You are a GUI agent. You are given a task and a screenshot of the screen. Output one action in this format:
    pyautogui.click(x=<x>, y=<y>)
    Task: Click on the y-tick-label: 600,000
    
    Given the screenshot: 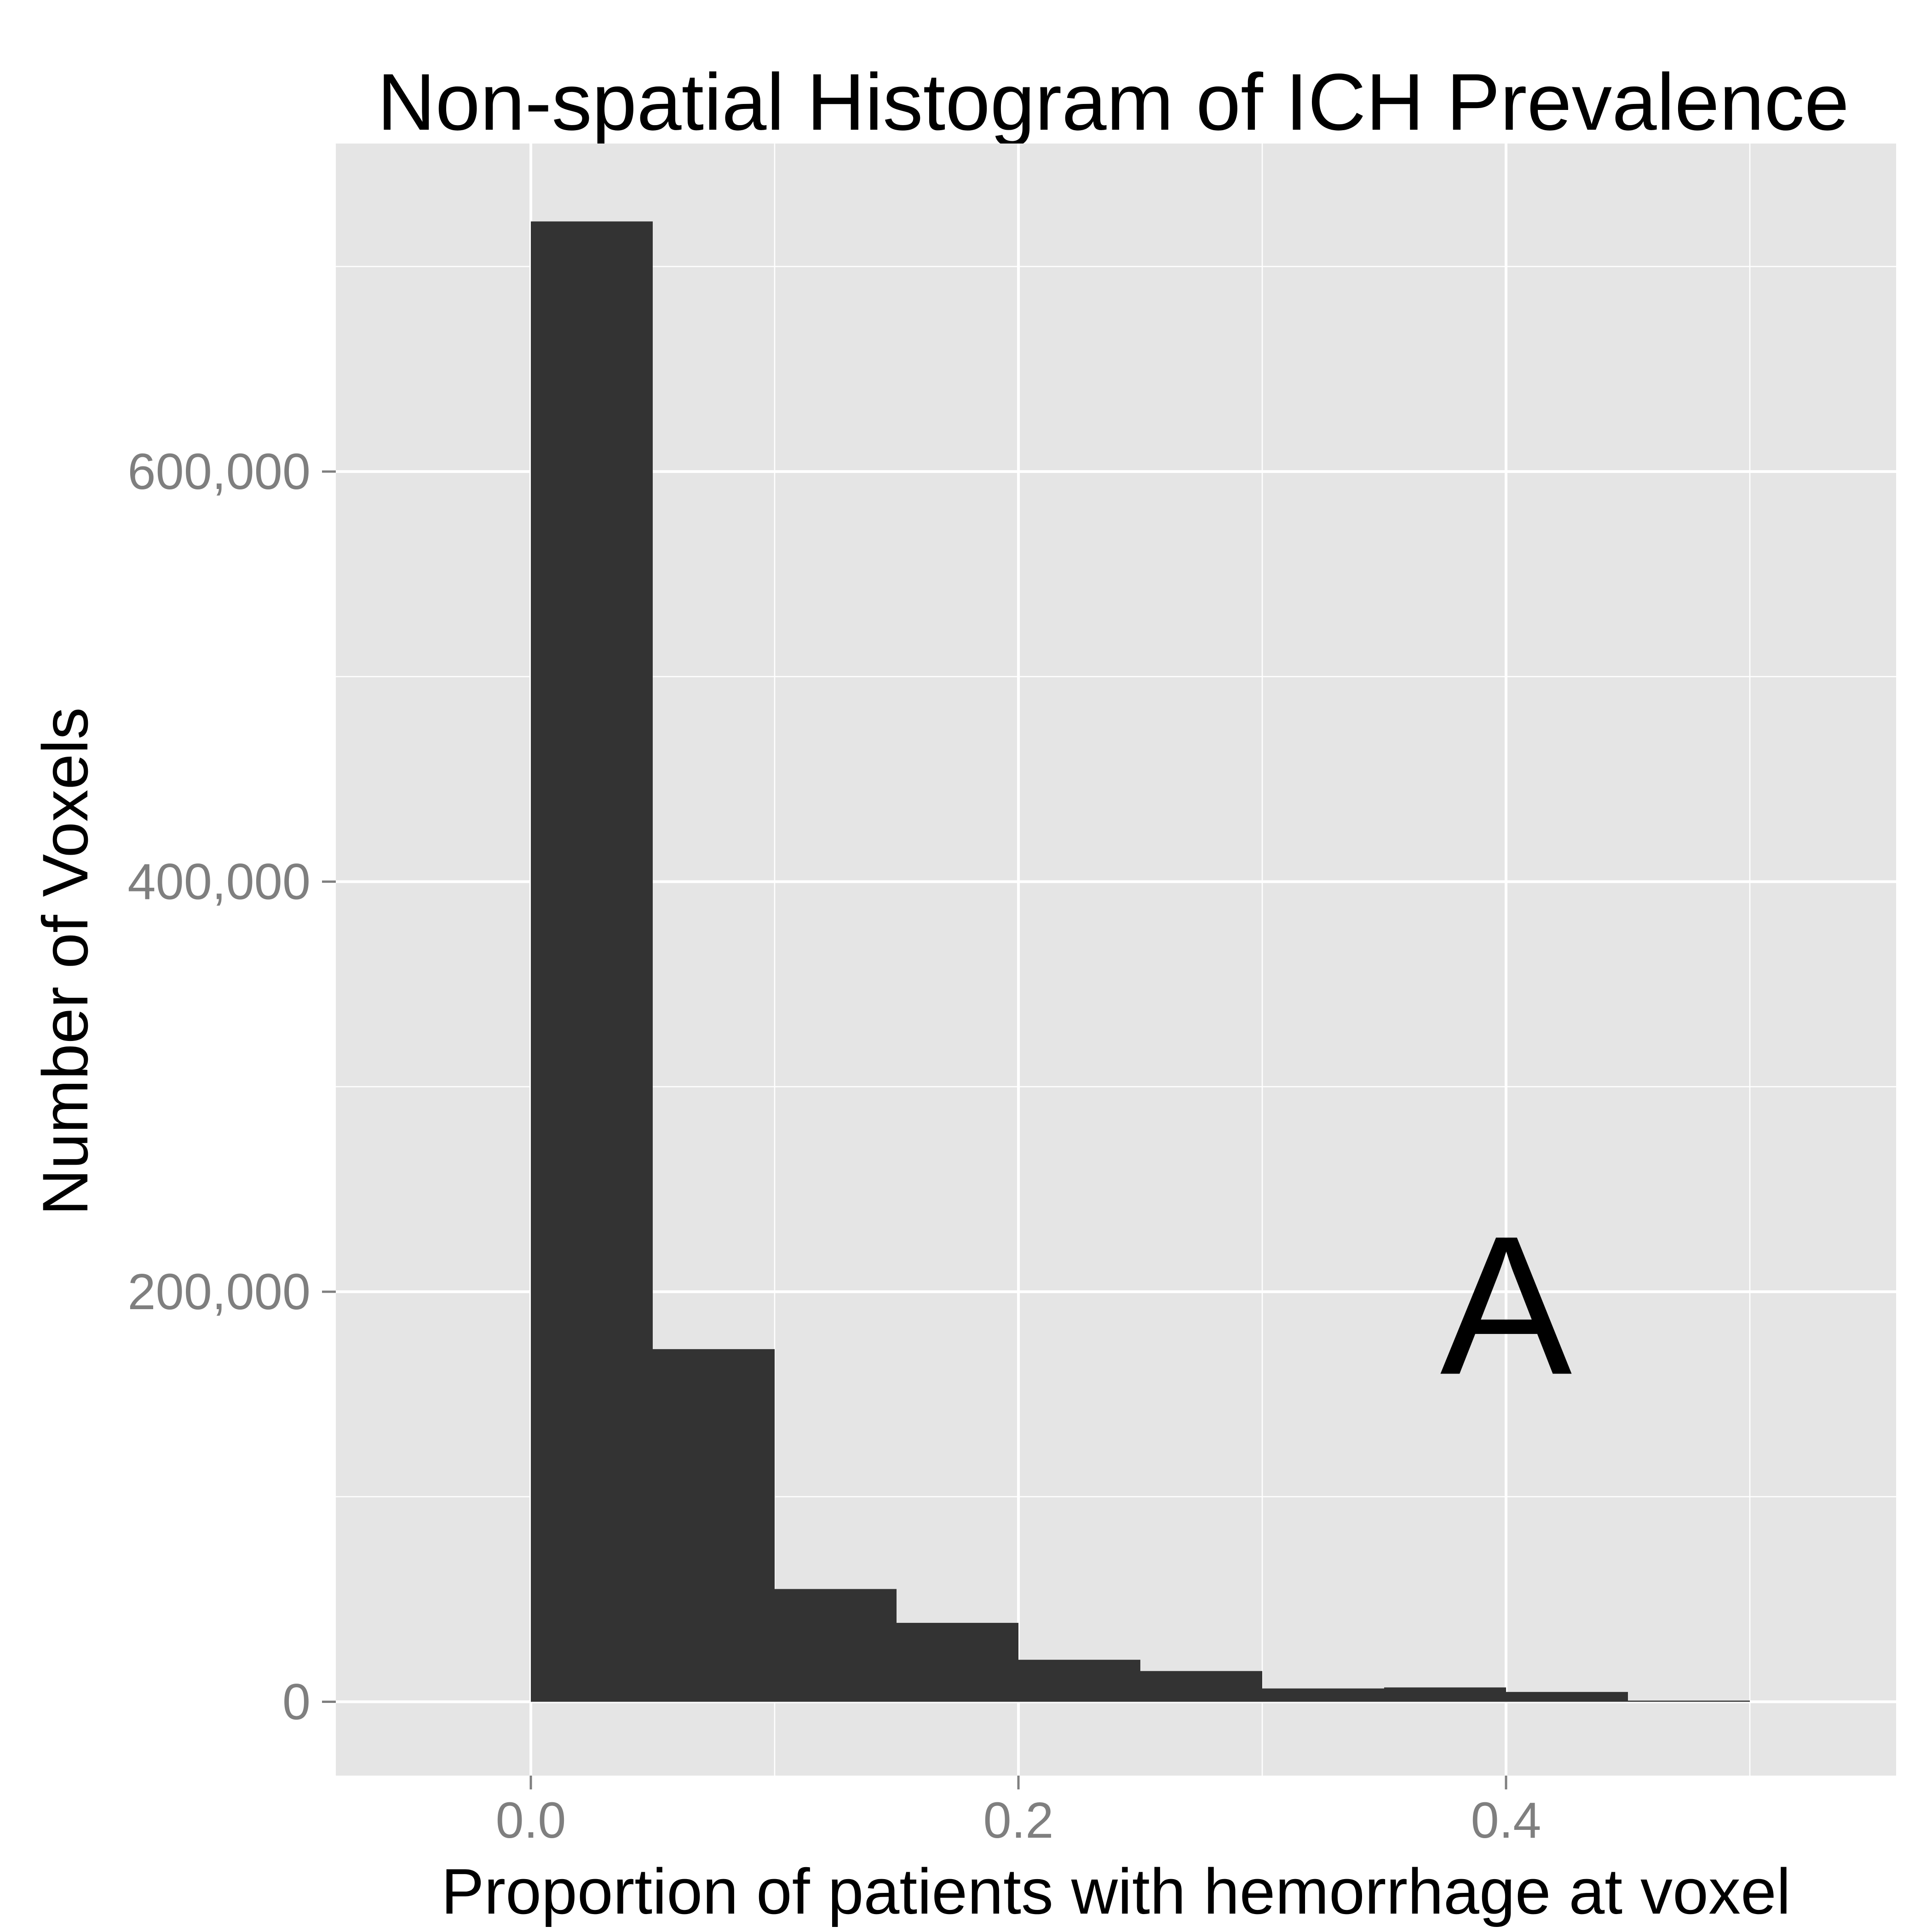 What is the action you would take?
    pyautogui.click(x=218, y=471)
    